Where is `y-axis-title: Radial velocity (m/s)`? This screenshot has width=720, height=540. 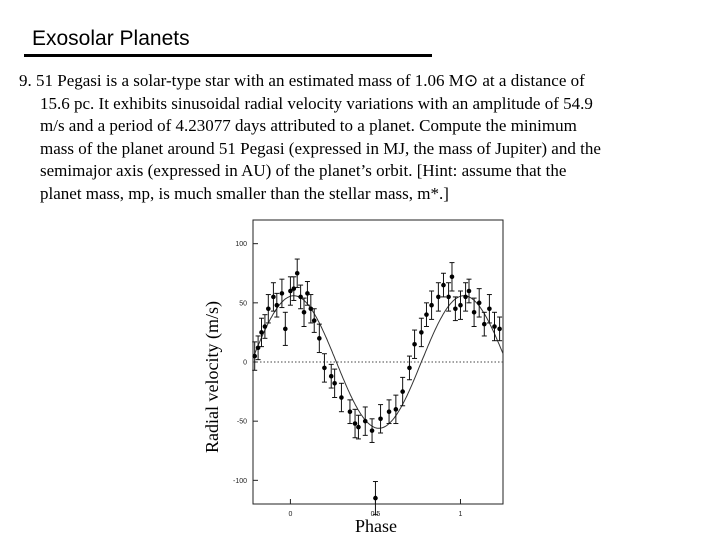
y-axis-title: Radial velocity (m/s) is located at coordinates (212, 377).